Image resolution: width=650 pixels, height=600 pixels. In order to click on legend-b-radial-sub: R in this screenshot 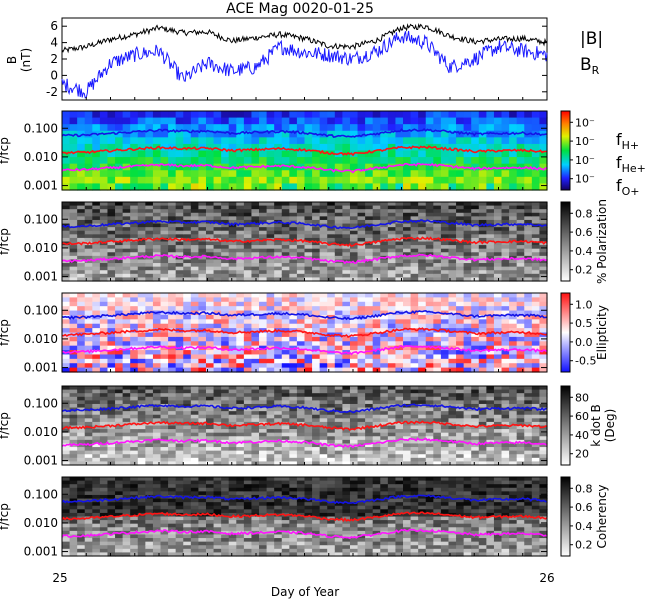, I will do `click(596, 70)`.